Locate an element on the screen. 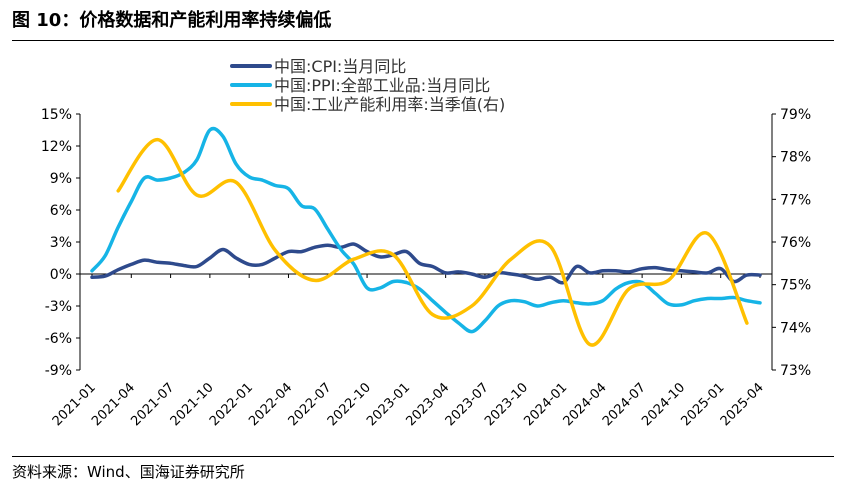 Image resolution: width=846 pixels, height=492 pixels. left-tick-label: 15% is located at coordinates (56, 115).